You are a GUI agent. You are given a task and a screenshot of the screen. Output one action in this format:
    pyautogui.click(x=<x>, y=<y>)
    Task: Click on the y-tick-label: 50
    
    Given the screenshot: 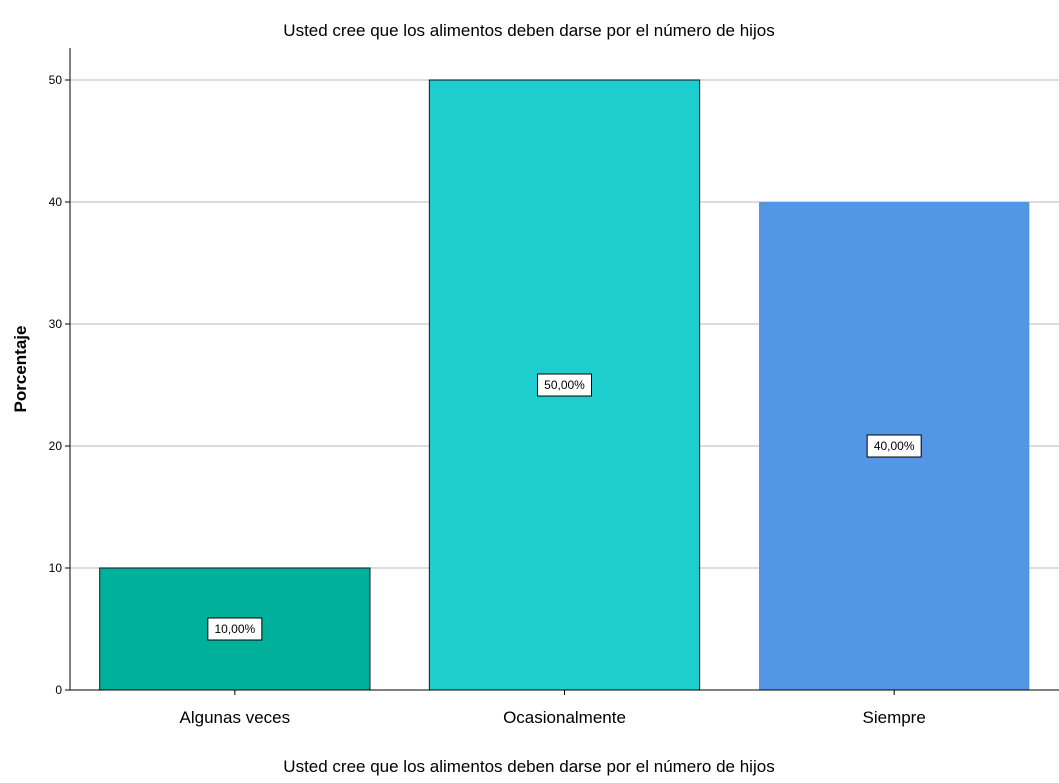 What is the action you would take?
    pyautogui.click(x=56, y=80)
    